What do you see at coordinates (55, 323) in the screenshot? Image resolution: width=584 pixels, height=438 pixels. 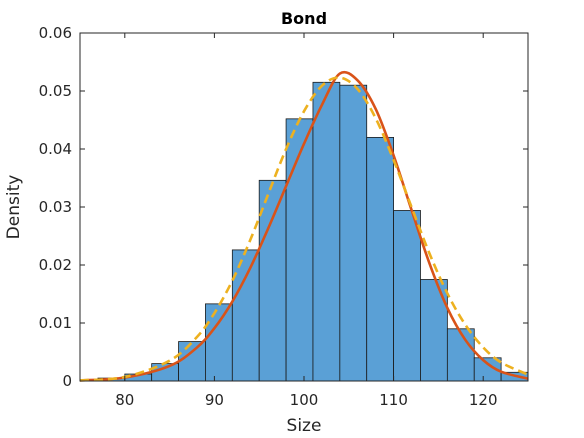 I see `y-tick-label: 0.01` at bounding box center [55, 323].